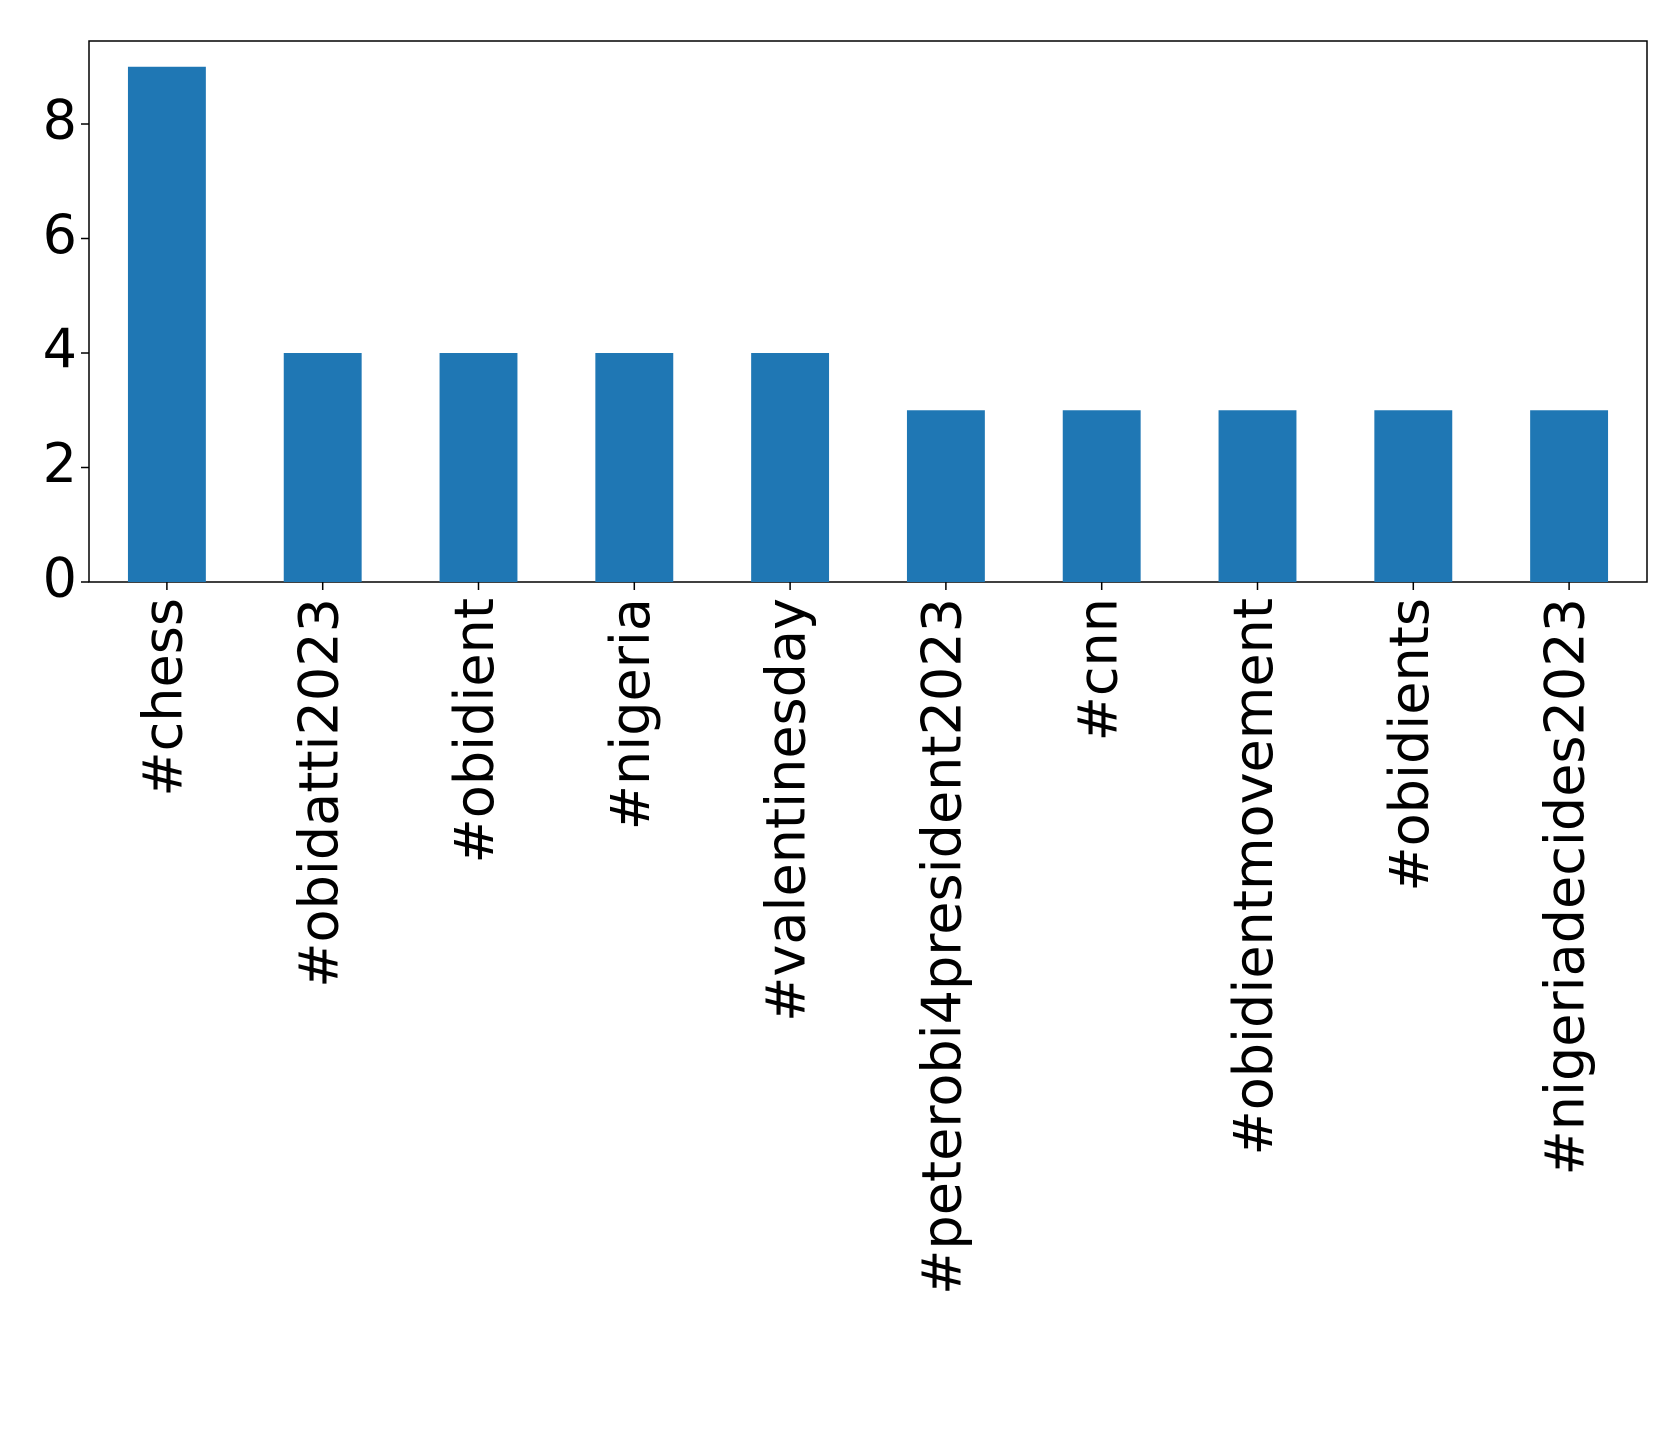  What do you see at coordinates (318, 793) in the screenshot?
I see `x-tick-label: #obidatti2023` at bounding box center [318, 793].